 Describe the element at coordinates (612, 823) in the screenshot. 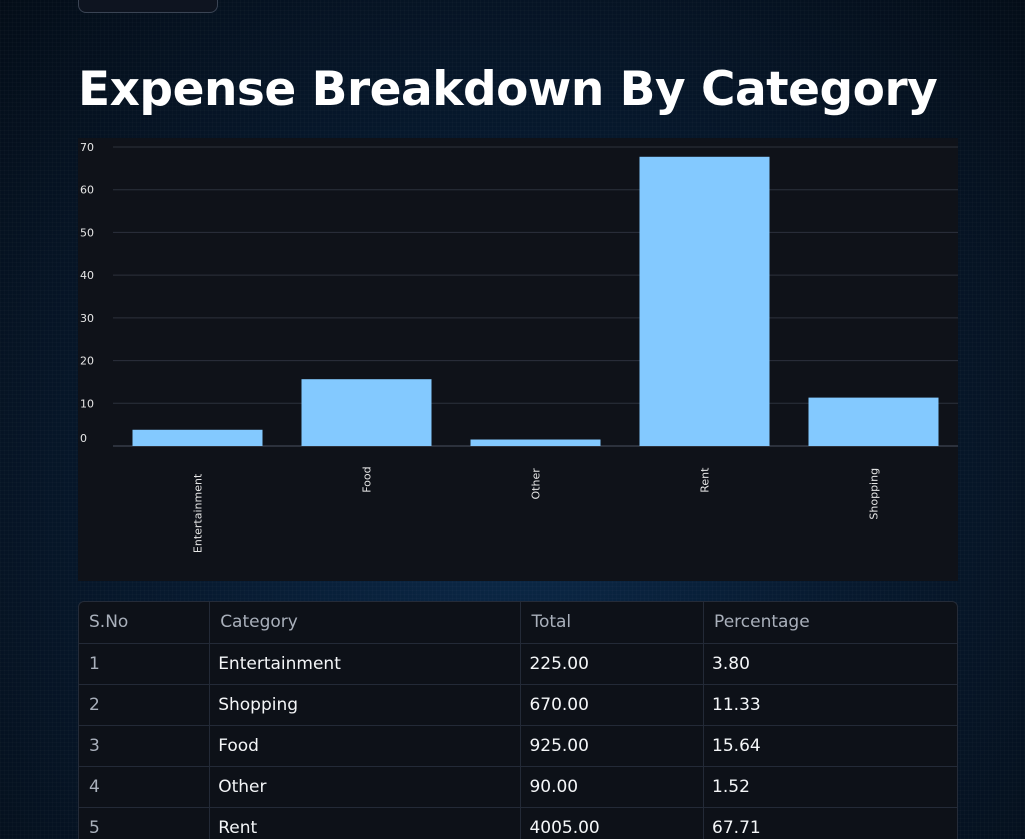

I see `cell-total: 4005.00` at that location.